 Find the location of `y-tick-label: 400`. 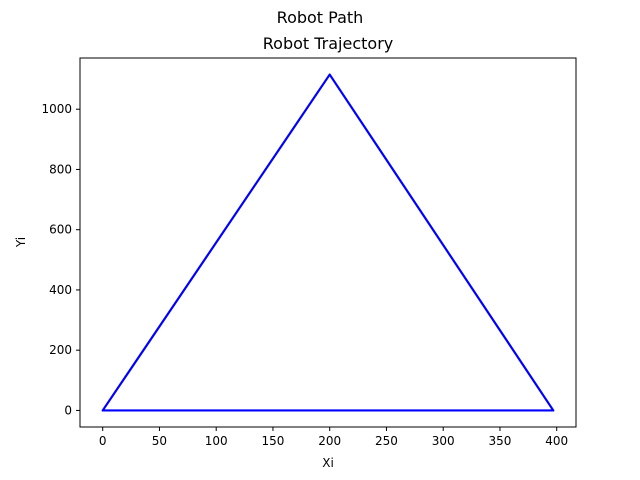

y-tick-label: 400 is located at coordinates (60, 290).